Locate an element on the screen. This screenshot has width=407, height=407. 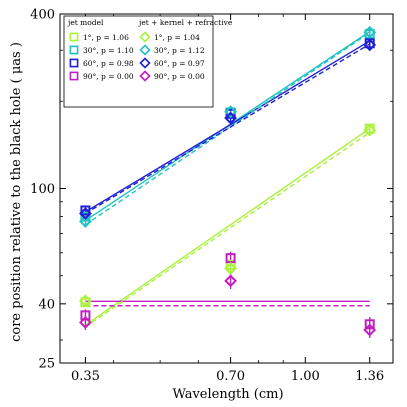
legend-entry-label: 30°, p = 1.10 is located at coordinates (108, 50).